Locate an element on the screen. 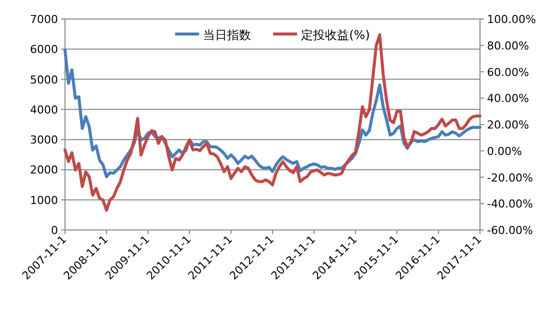  y-tick-label: 5000 is located at coordinates (44, 79).